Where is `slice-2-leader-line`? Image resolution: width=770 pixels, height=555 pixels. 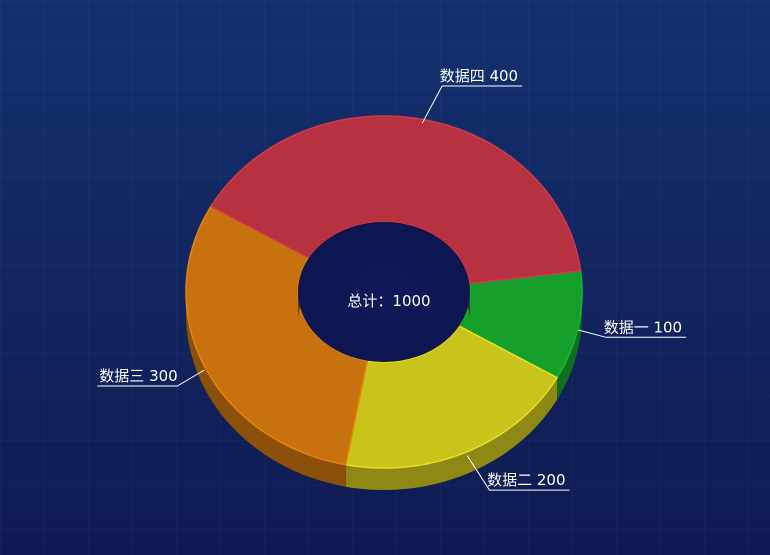 slice-2-leader-line is located at coordinates (518, 473).